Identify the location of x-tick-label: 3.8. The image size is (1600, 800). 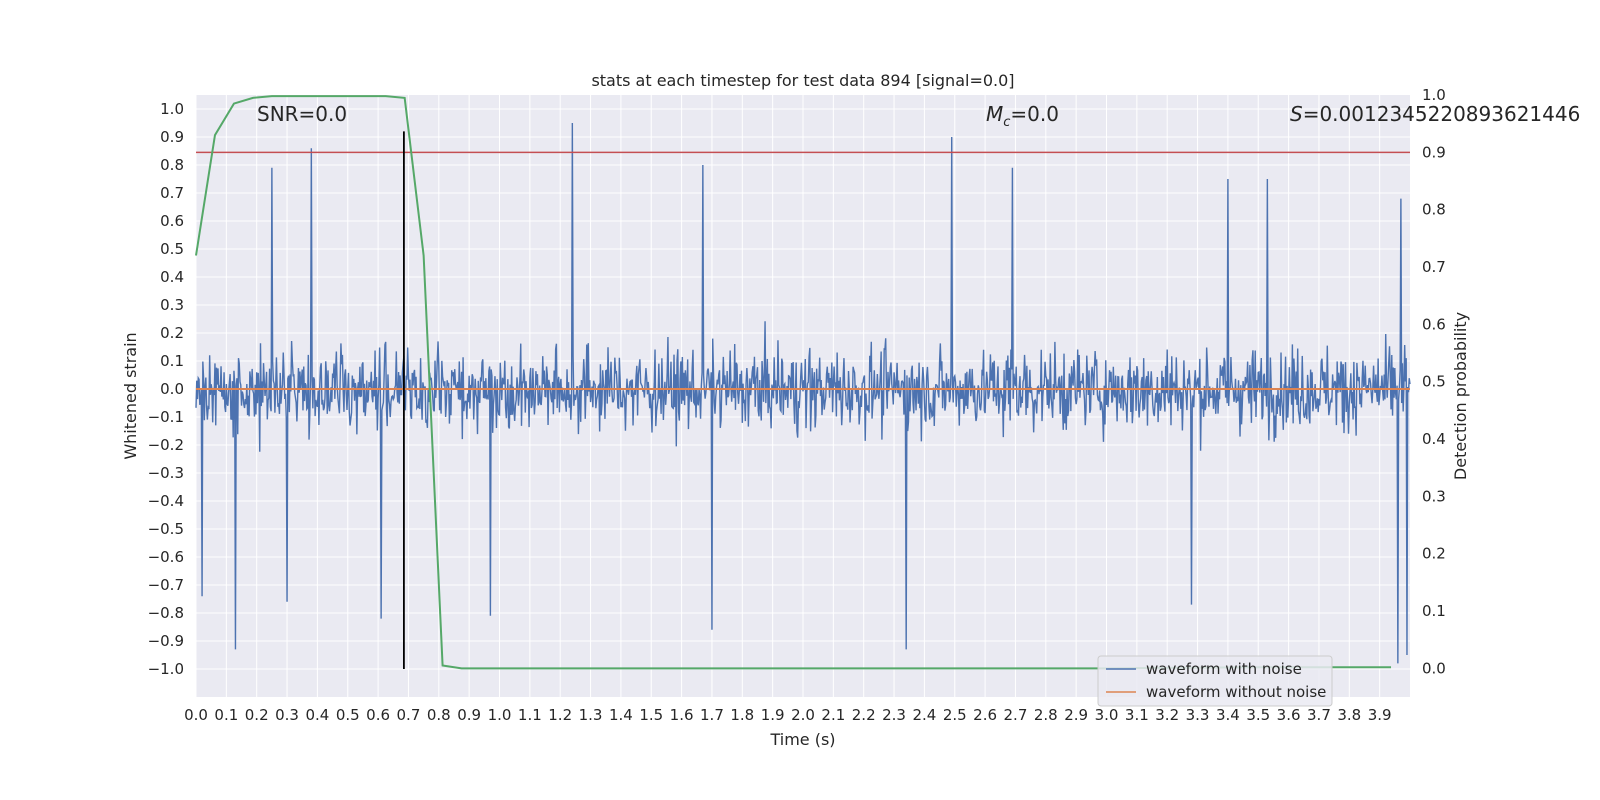
(1349, 715).